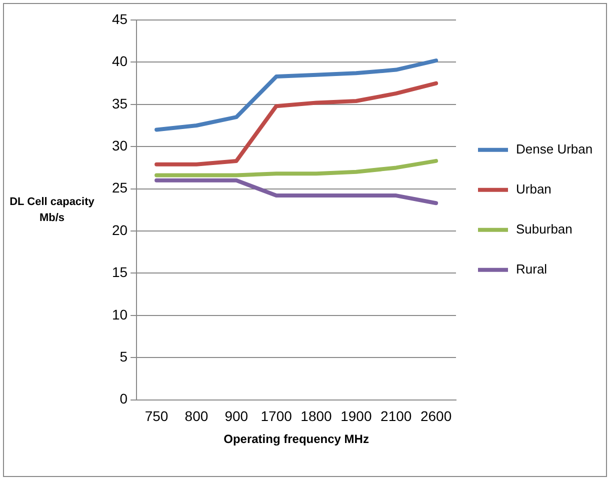  What do you see at coordinates (544, 228) in the screenshot?
I see `legend-label: Suburban` at bounding box center [544, 228].